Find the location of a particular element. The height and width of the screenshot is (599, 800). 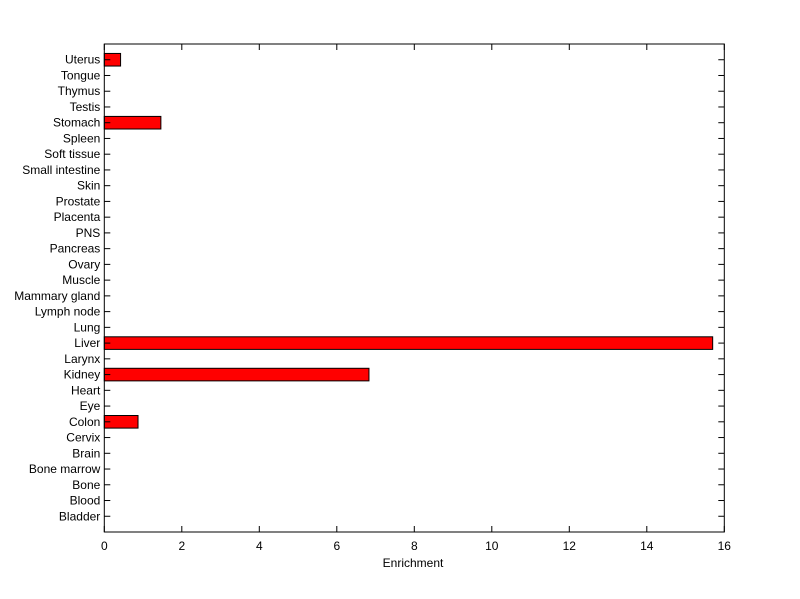

y-tick-label: Eye is located at coordinates (90, 406).